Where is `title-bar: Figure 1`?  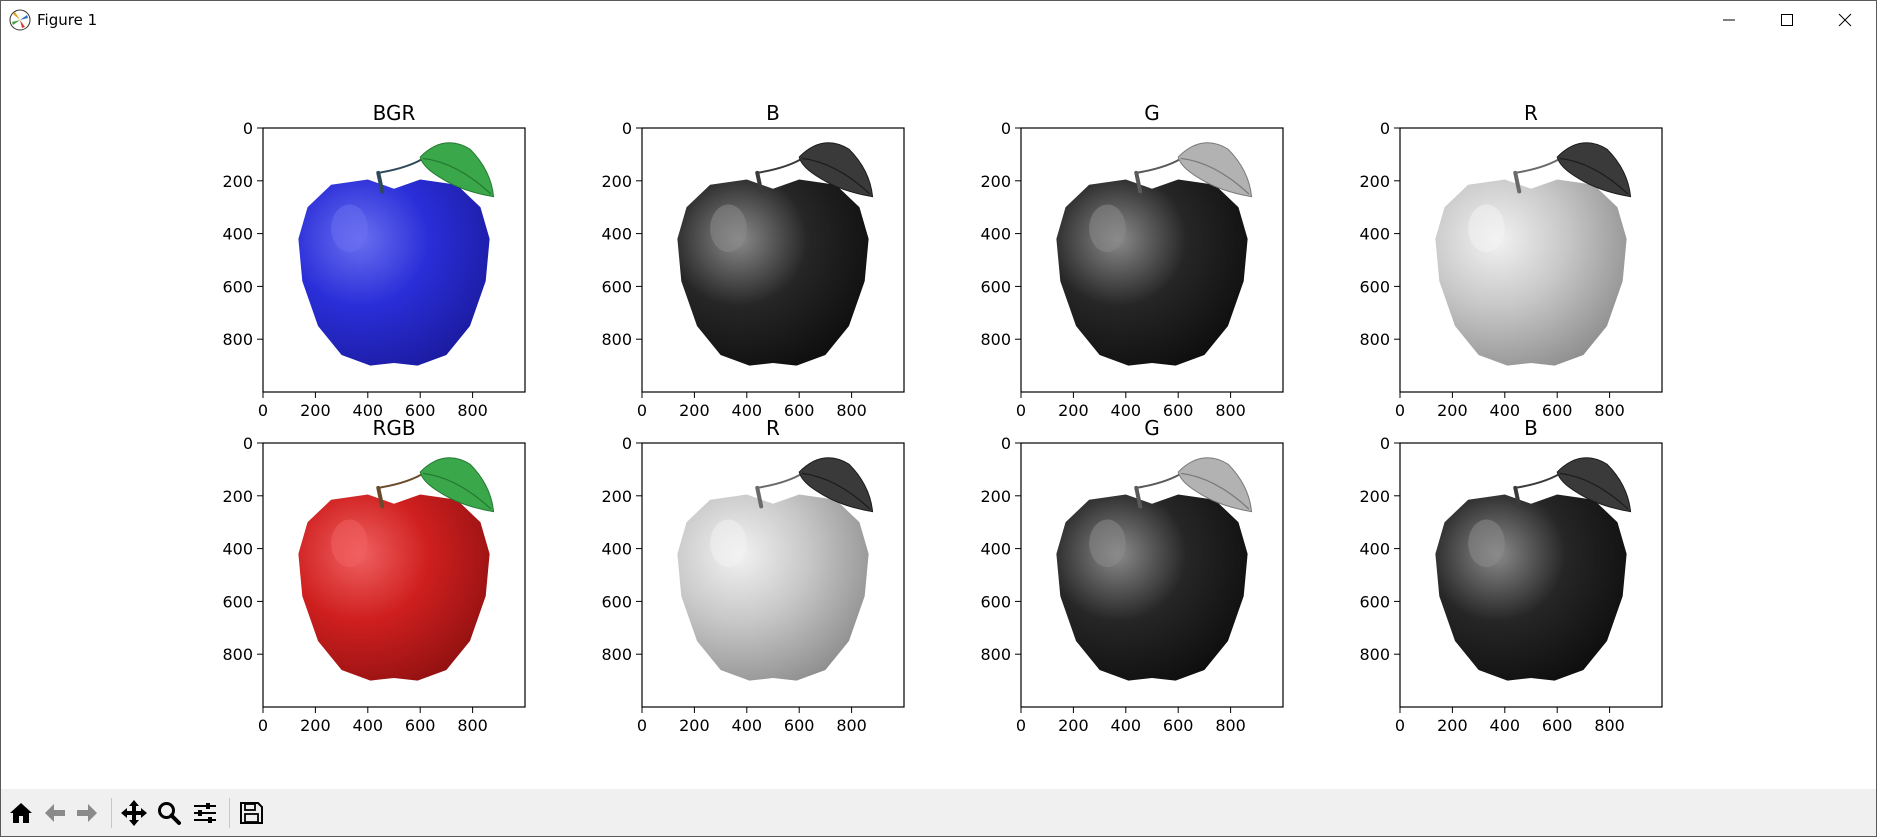 title-bar: Figure 1 is located at coordinates (938, 20).